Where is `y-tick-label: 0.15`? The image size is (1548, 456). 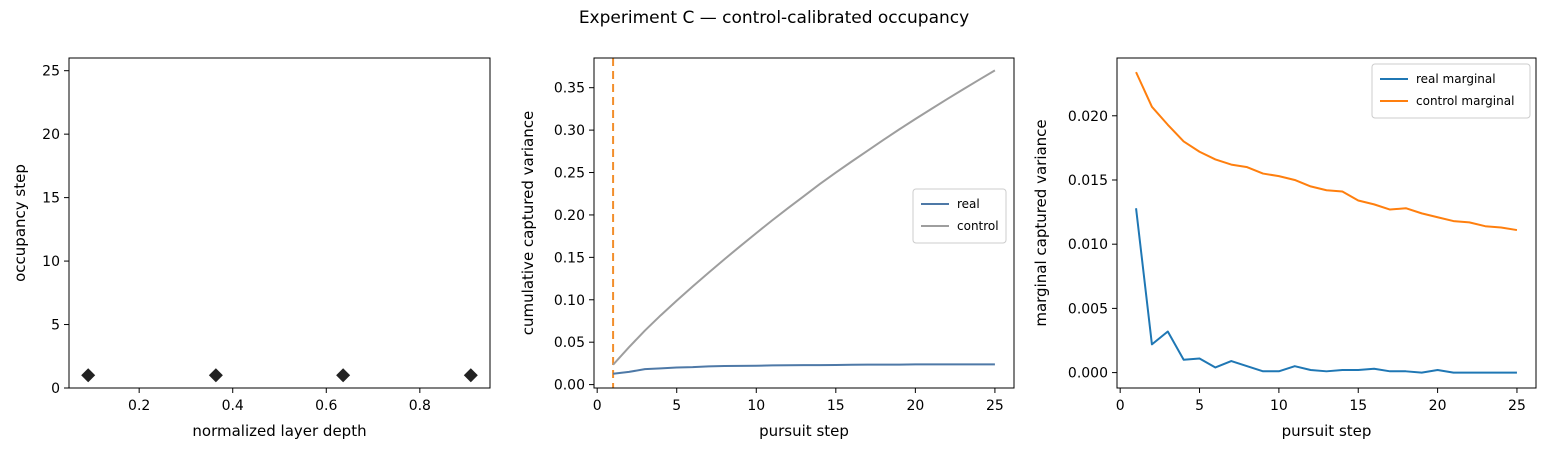 y-tick-label: 0.15 is located at coordinates (569, 258).